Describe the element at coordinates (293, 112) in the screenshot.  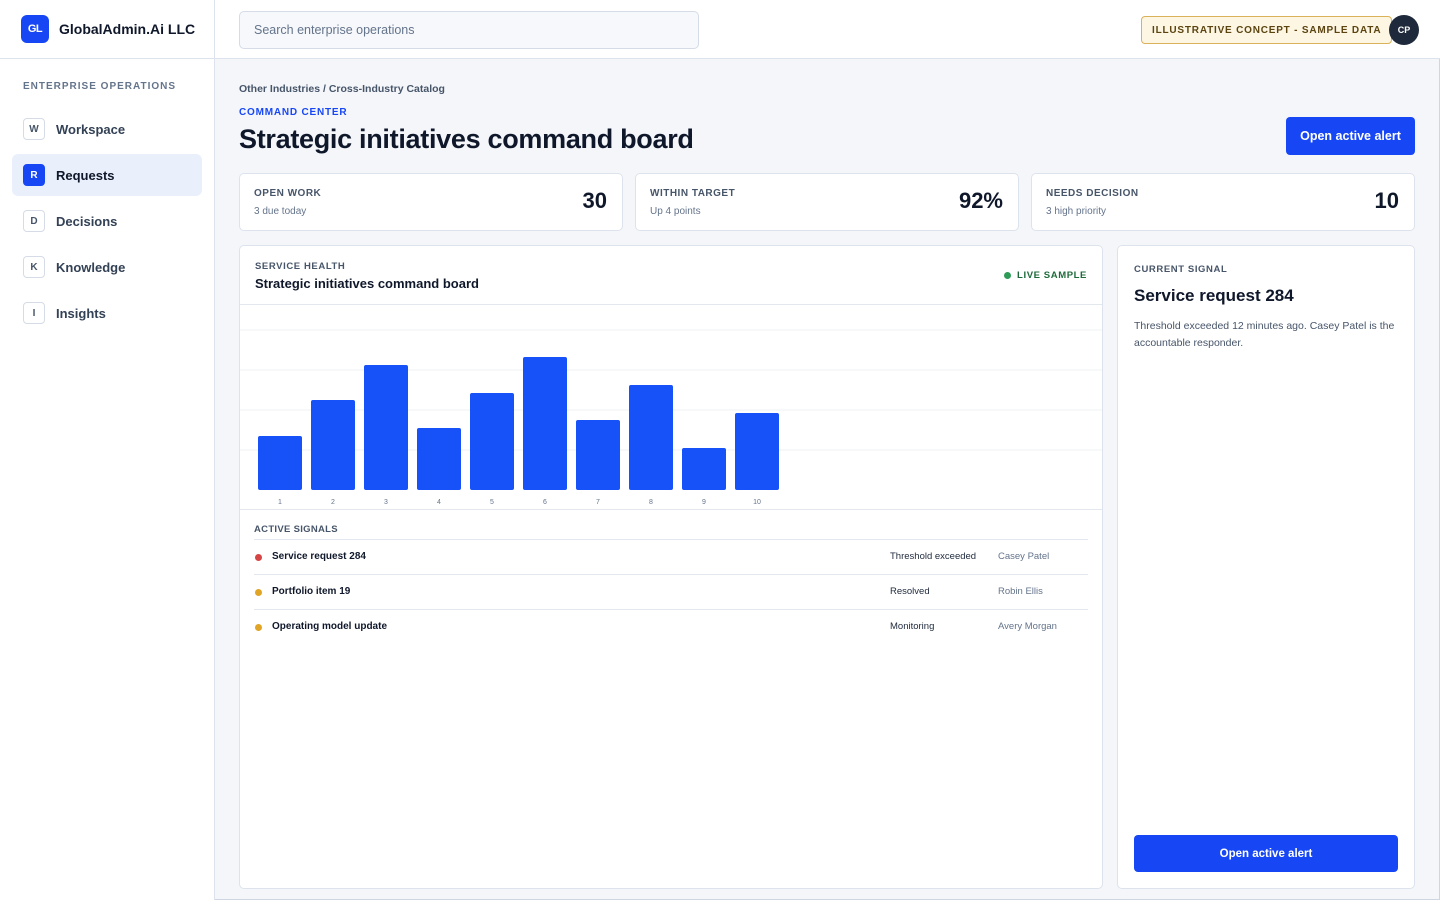
I see `page-eyebrow: COMMAND CENTER` at that location.